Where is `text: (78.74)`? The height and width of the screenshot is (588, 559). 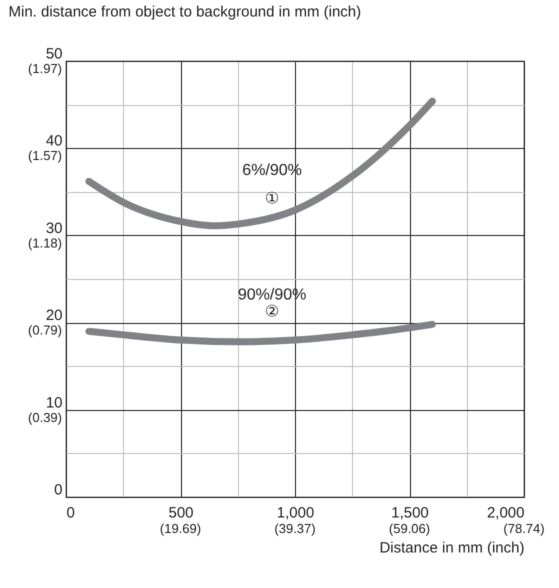 text: (78.74) is located at coordinates (524, 528).